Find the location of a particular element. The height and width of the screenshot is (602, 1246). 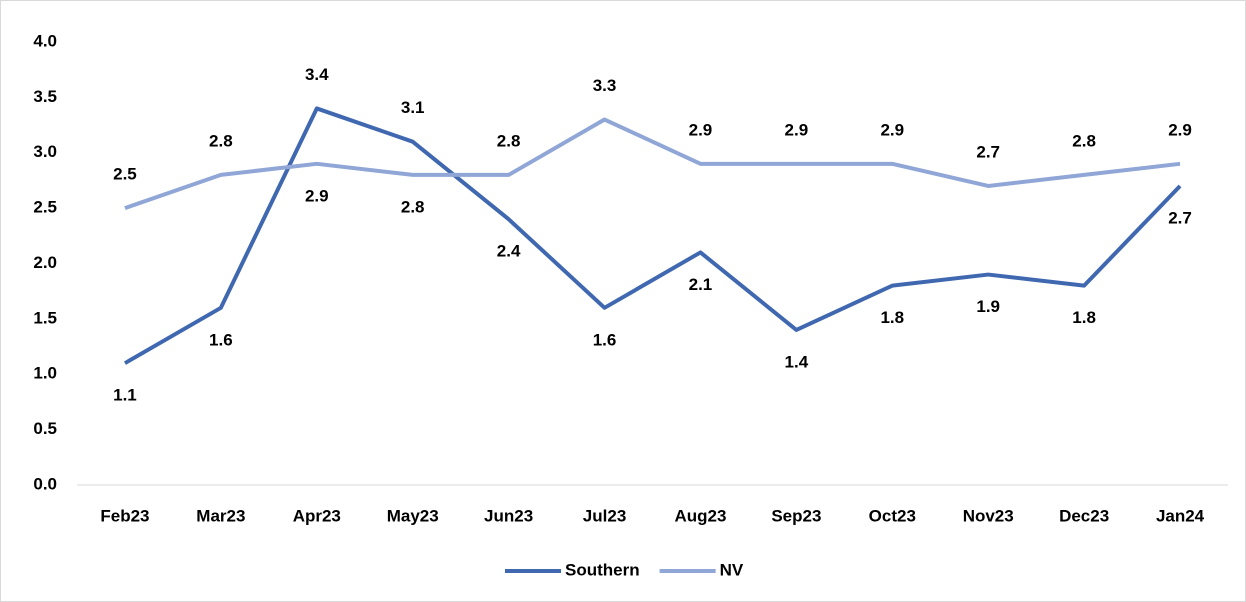

x-tick-label: Apr23 is located at coordinates (317, 515).